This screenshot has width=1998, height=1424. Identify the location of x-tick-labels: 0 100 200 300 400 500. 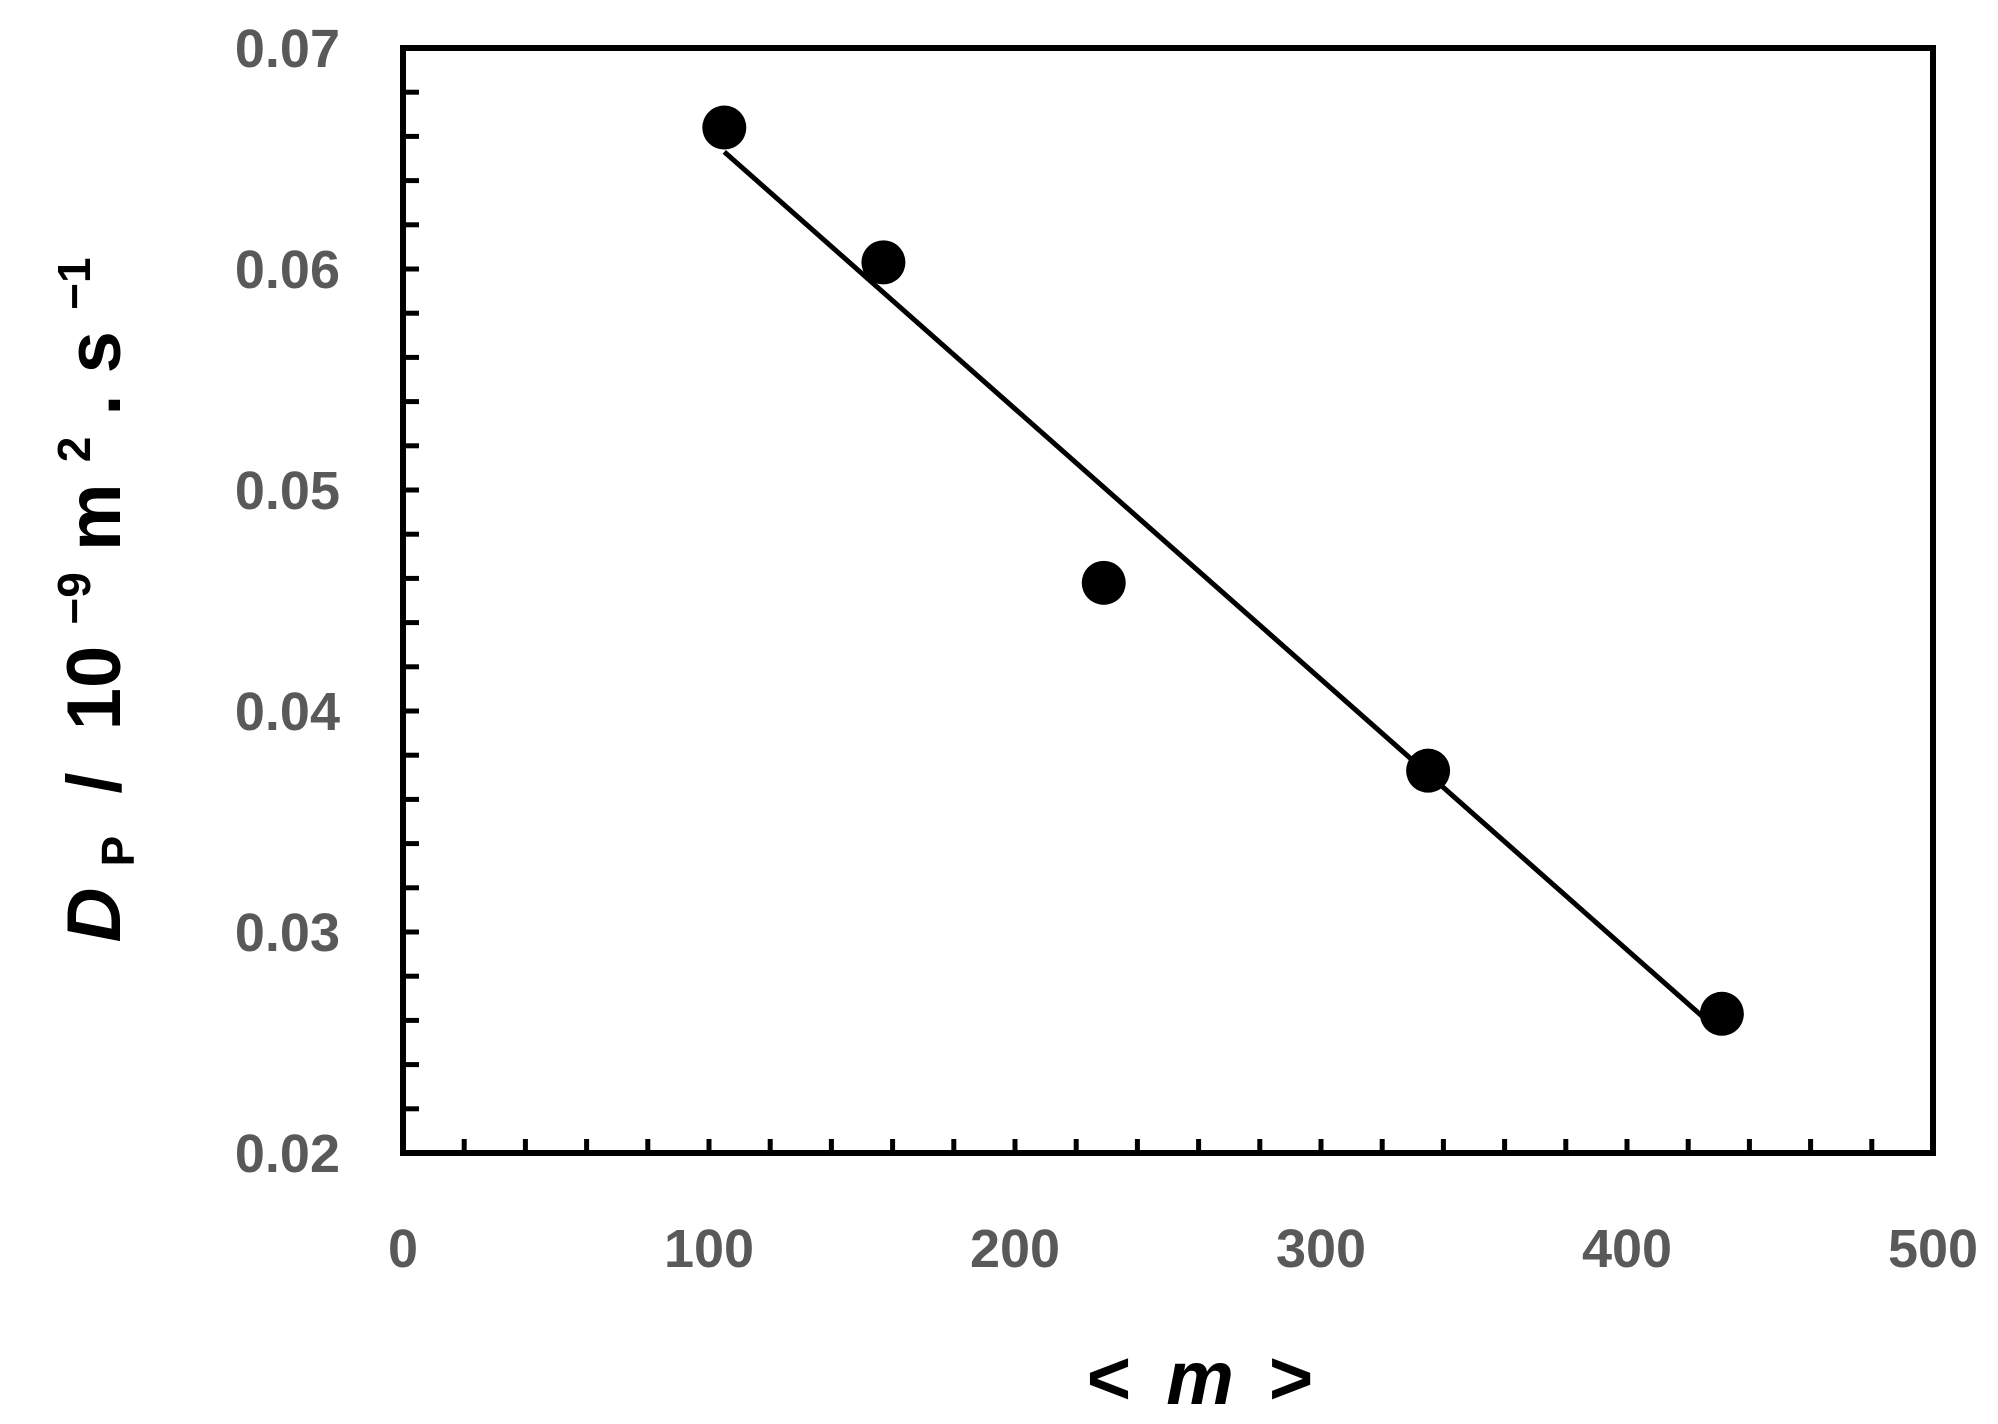
(1183, 1249).